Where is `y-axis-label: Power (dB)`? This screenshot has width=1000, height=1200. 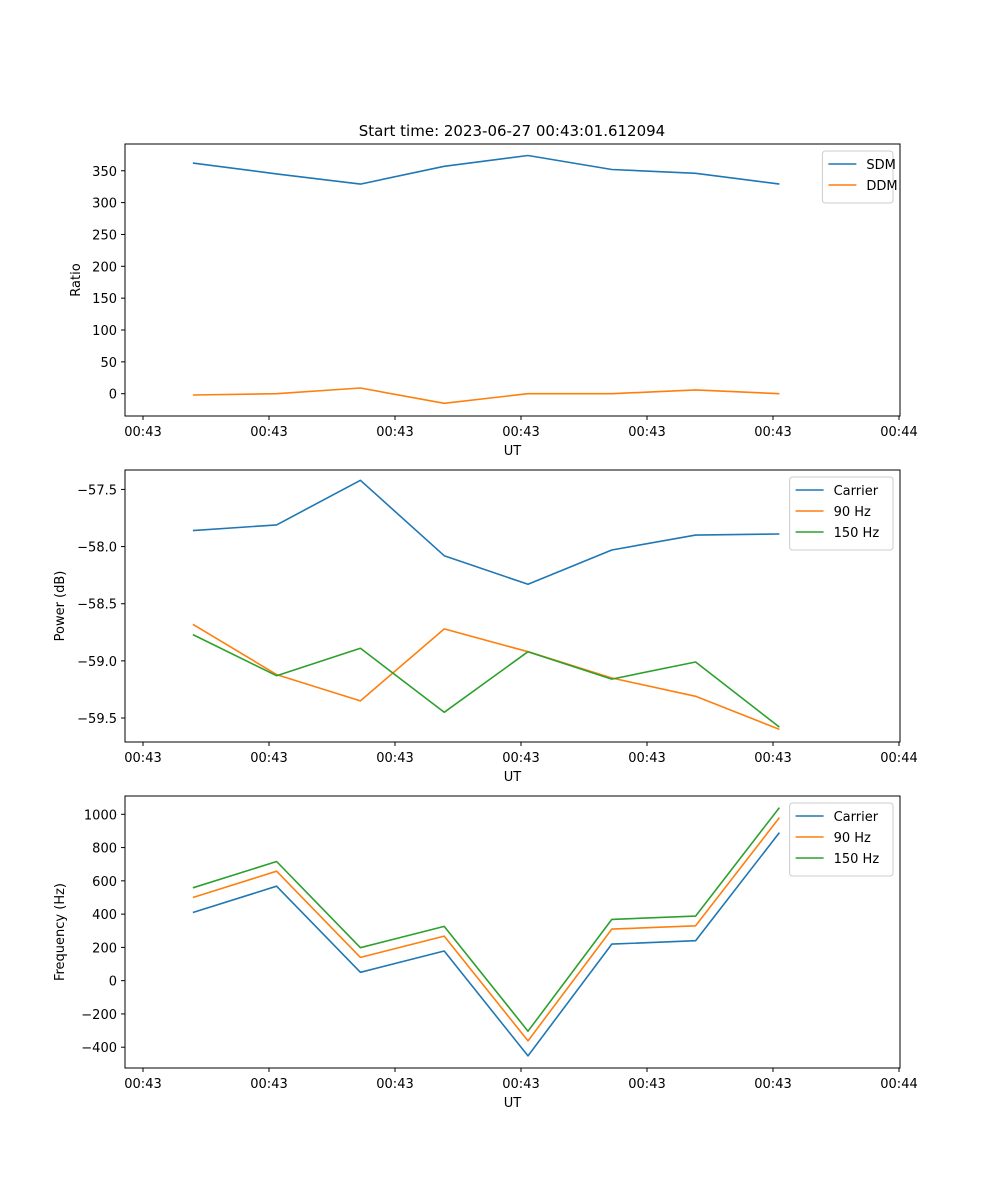
y-axis-label: Power (dB) is located at coordinates (60, 606).